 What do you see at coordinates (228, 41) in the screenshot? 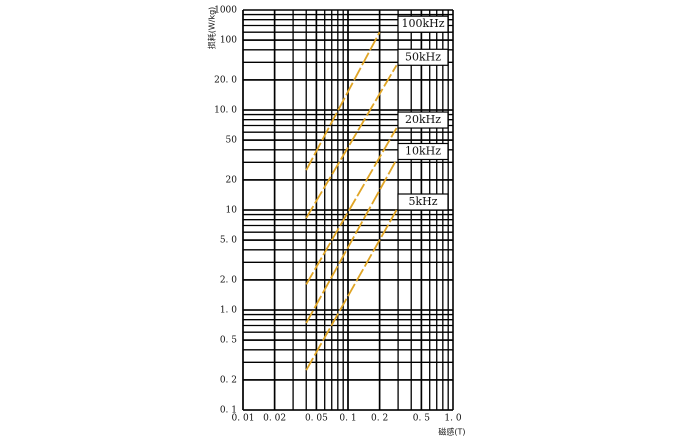
I see `y-tick-label: 100` at bounding box center [228, 41].